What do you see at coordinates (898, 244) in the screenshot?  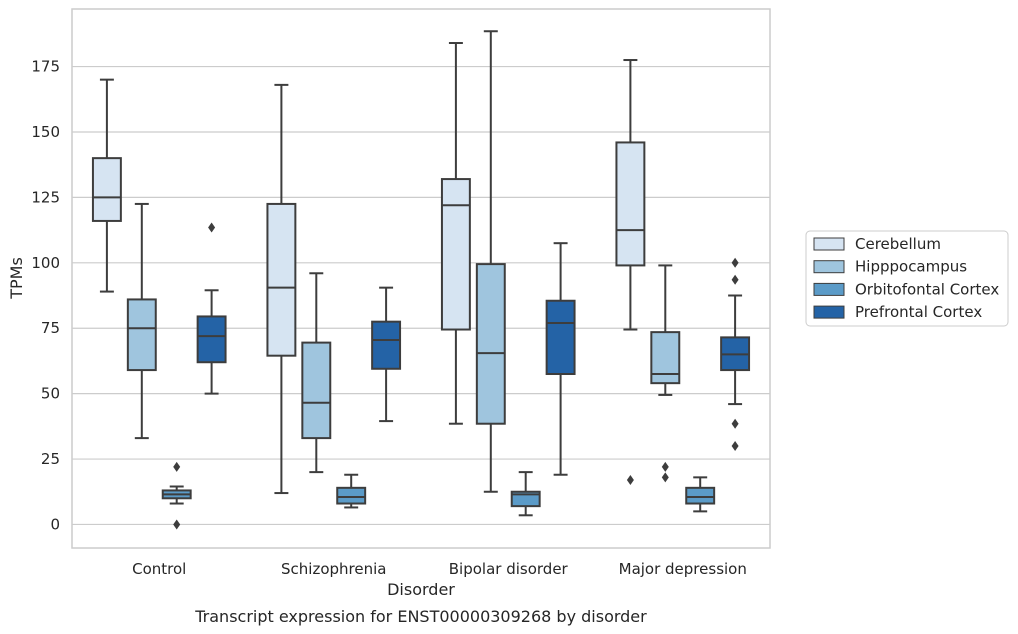 I see `legend-label: Cerebellum` at bounding box center [898, 244].